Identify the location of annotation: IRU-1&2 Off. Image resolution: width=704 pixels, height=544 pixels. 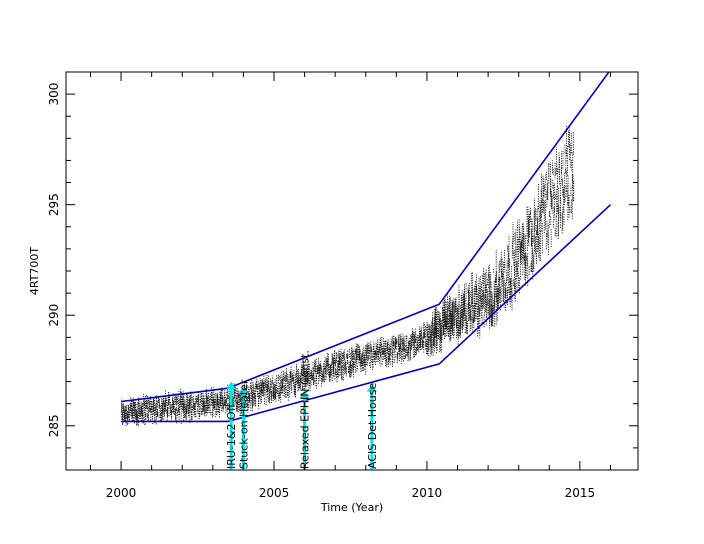
(231, 425).